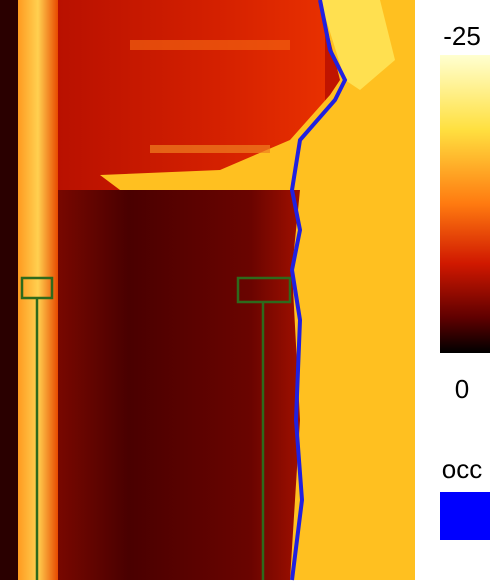 The height and width of the screenshot is (588, 502). Describe the element at coordinates (462, 36) in the screenshot. I see `colorbar-max-label: -25` at that location.